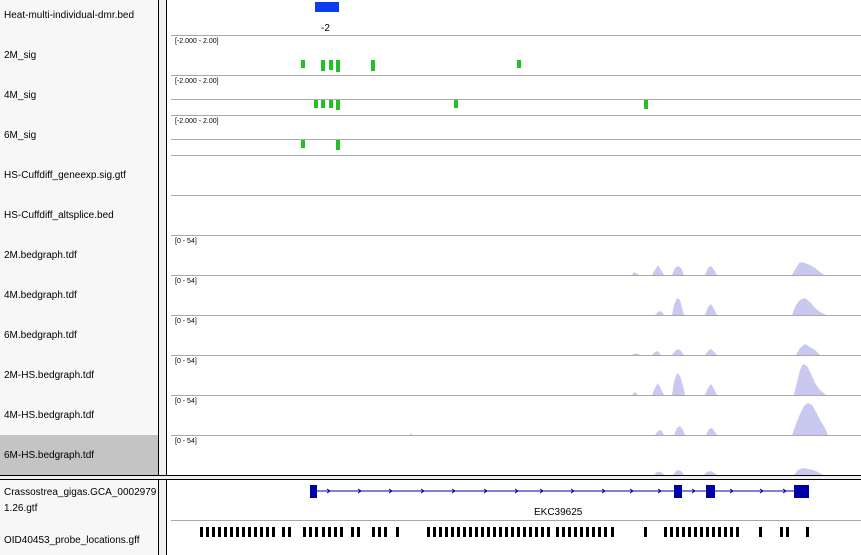  What do you see at coordinates (158, 277) in the screenshot?
I see `panel-divider-left` at bounding box center [158, 277].